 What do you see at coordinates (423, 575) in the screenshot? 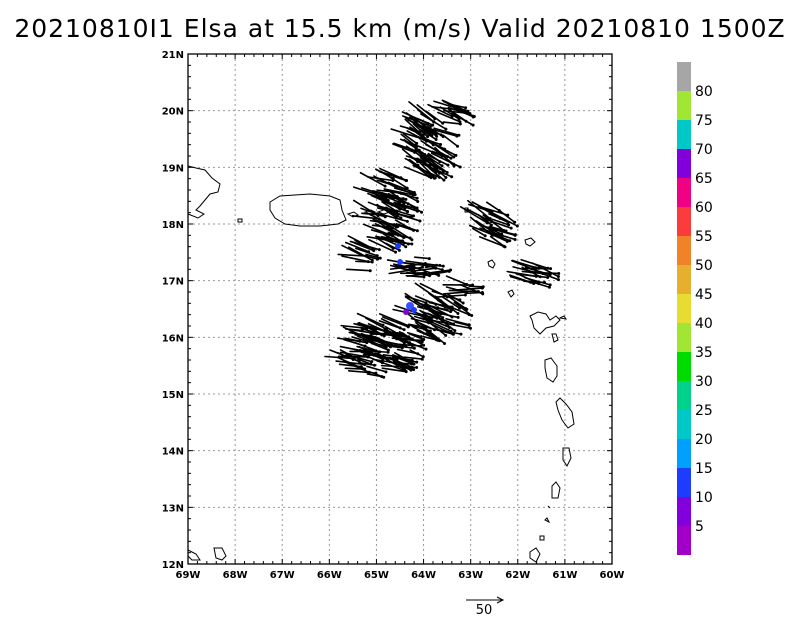
I see `lon-tick-label: 64W` at bounding box center [423, 575].